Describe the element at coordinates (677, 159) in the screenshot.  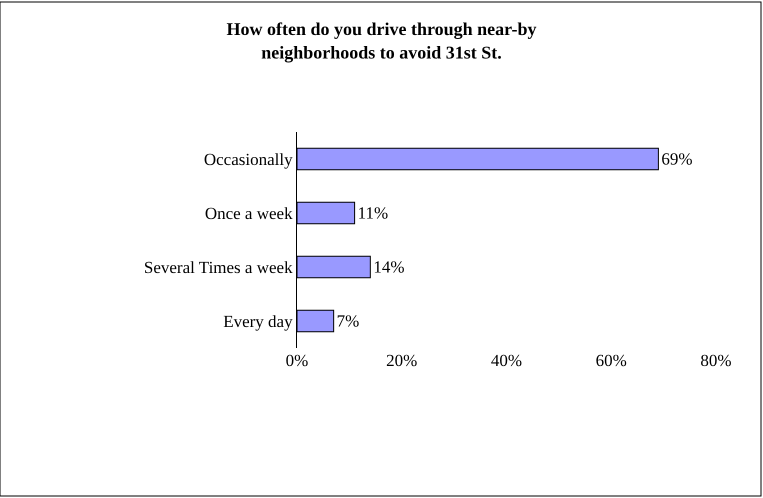
I see `data-label: 69%` at that location.